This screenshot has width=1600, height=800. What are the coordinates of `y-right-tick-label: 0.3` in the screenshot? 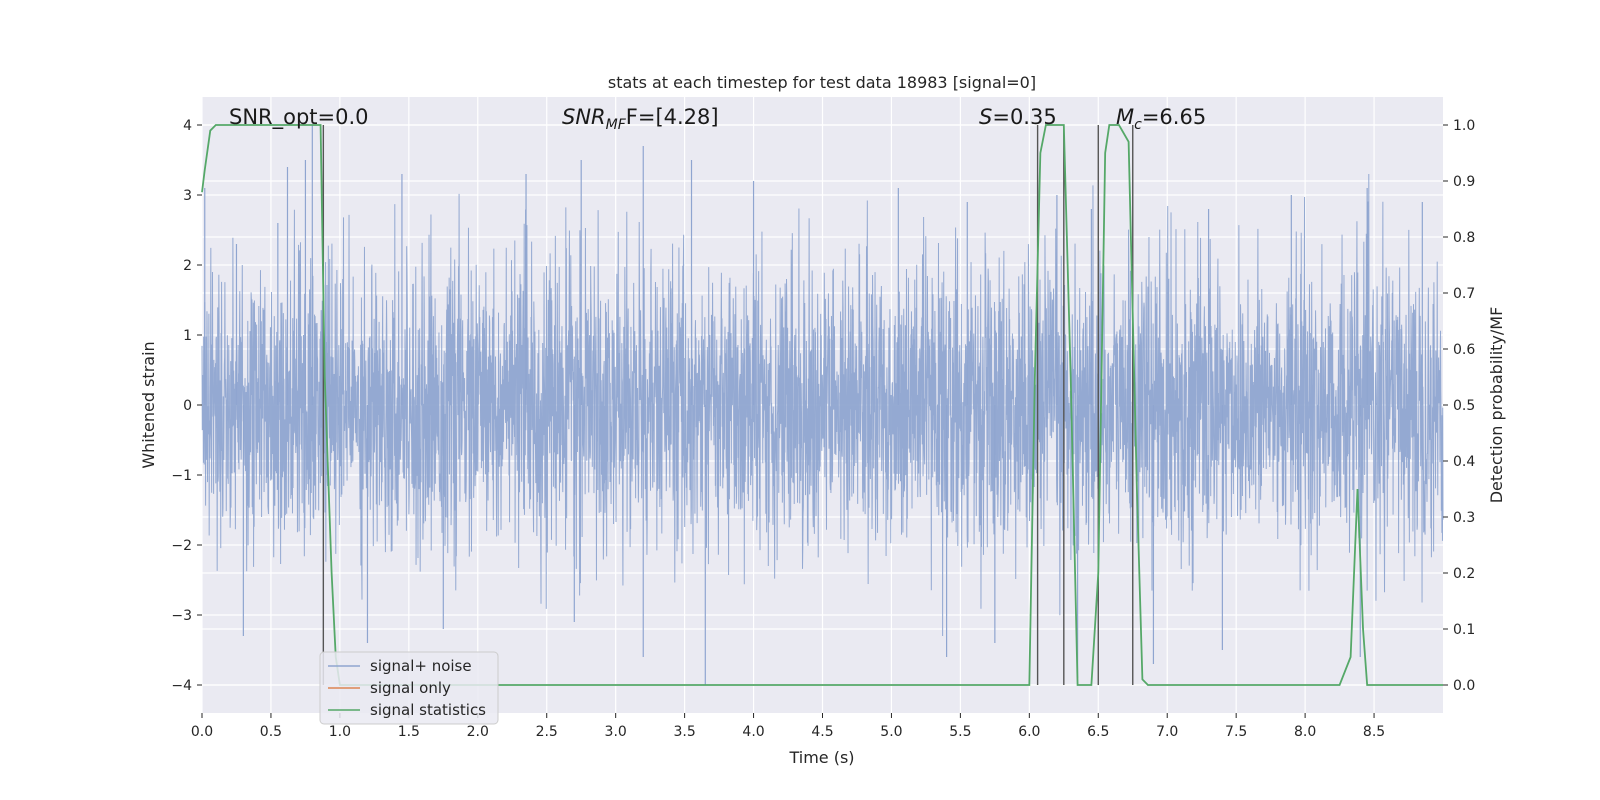 It's located at (1464, 518).